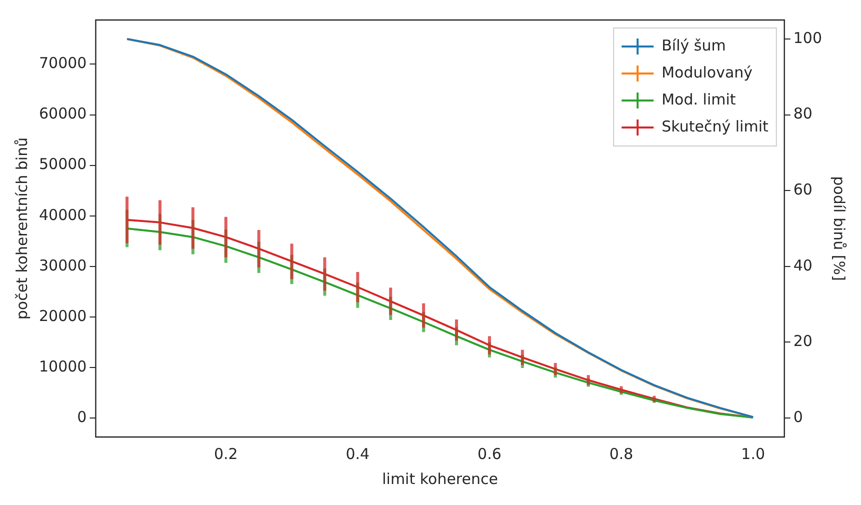  Describe the element at coordinates (63, 113) in the screenshot. I see `y-tick-label: 60000` at that location.